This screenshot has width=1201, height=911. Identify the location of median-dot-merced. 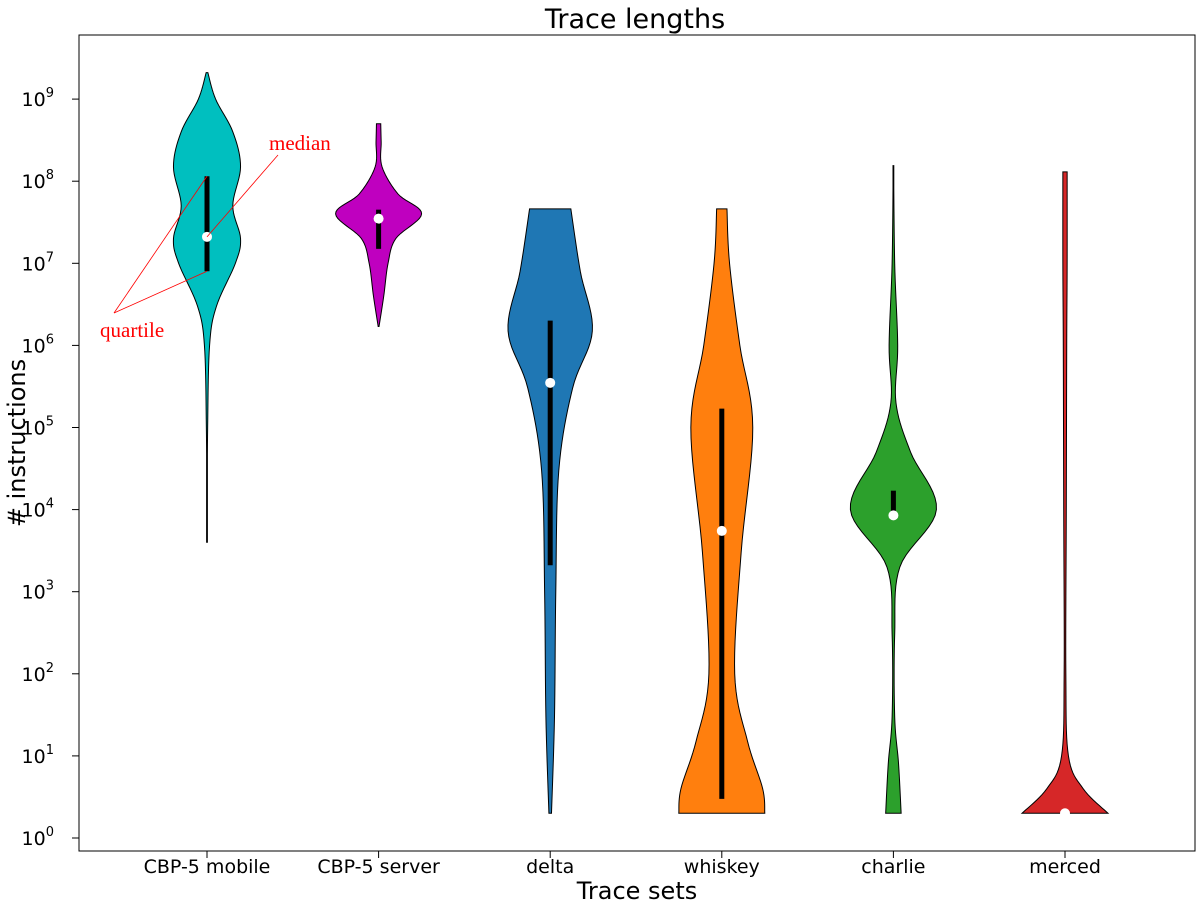
(1065, 813).